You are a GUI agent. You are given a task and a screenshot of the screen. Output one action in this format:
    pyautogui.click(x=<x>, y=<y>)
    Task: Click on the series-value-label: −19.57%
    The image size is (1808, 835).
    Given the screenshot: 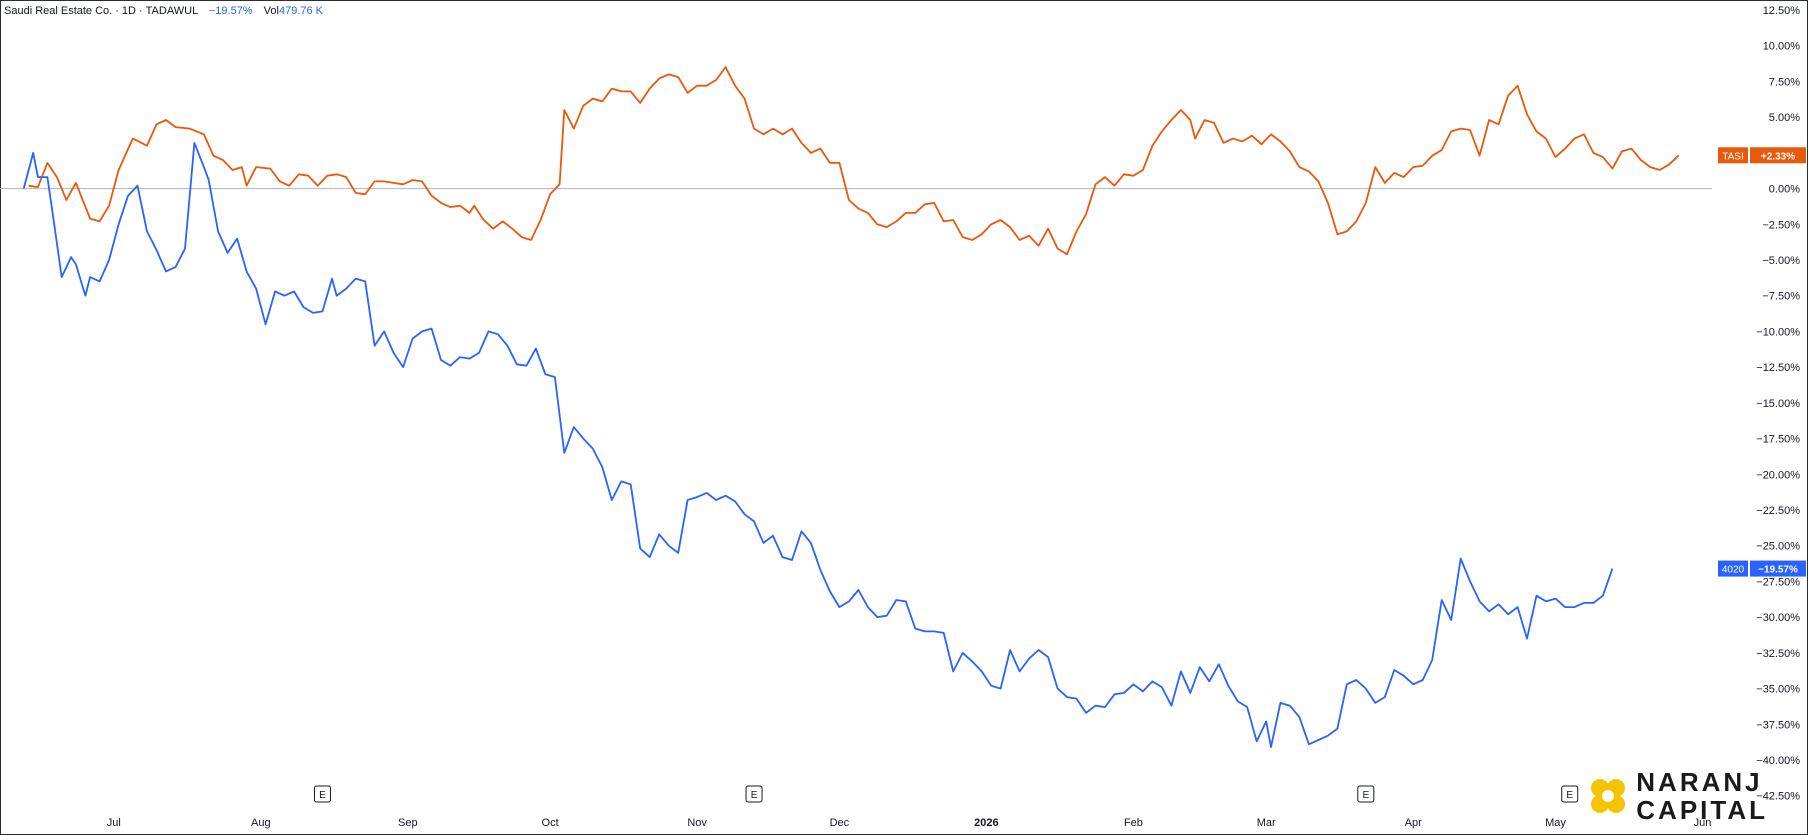 What is the action you would take?
    pyautogui.click(x=1778, y=570)
    